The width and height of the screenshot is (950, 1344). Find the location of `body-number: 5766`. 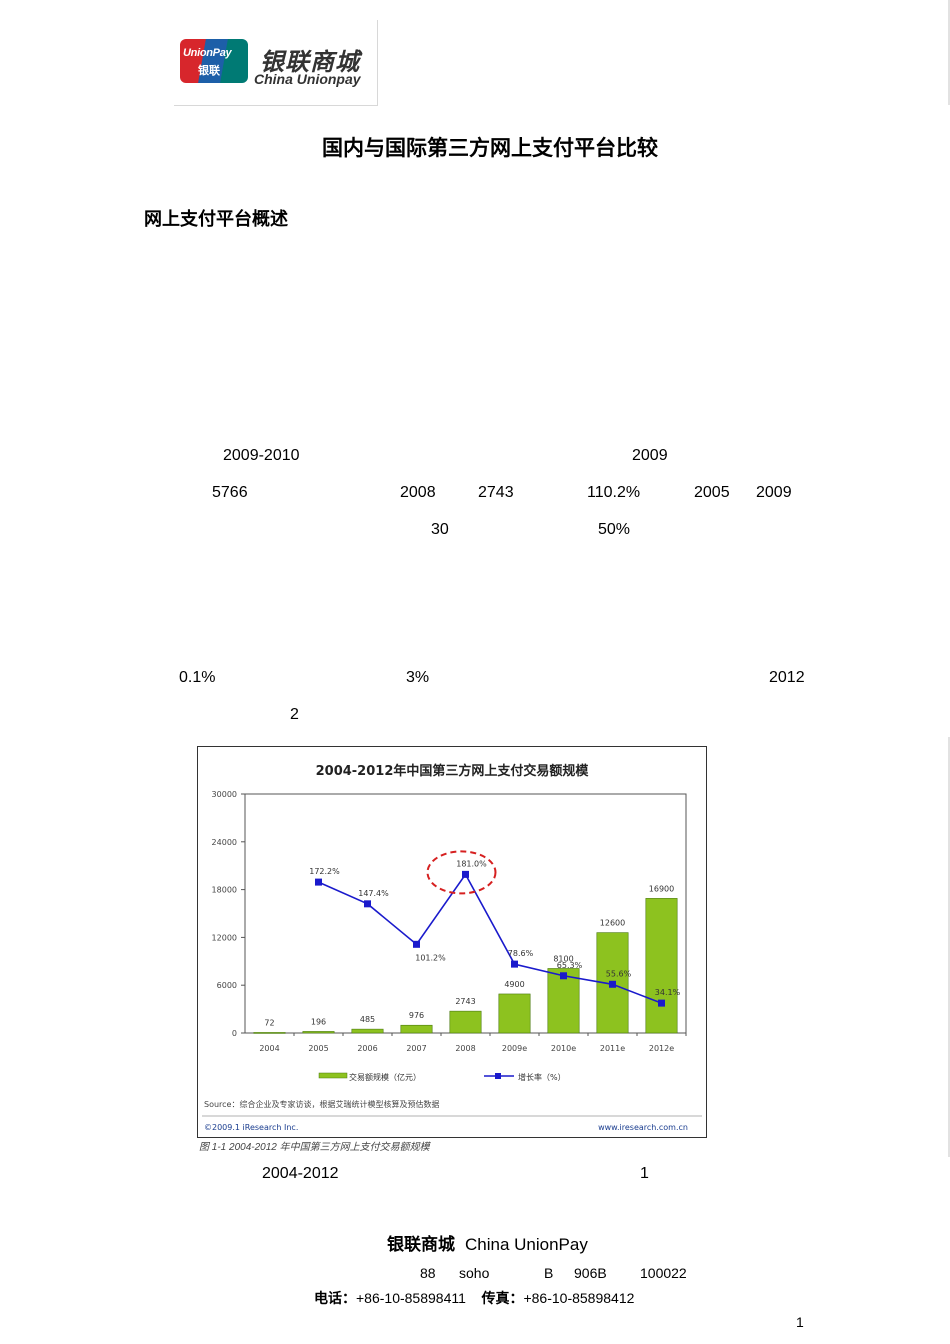

body-number: 5766 is located at coordinates (230, 492).